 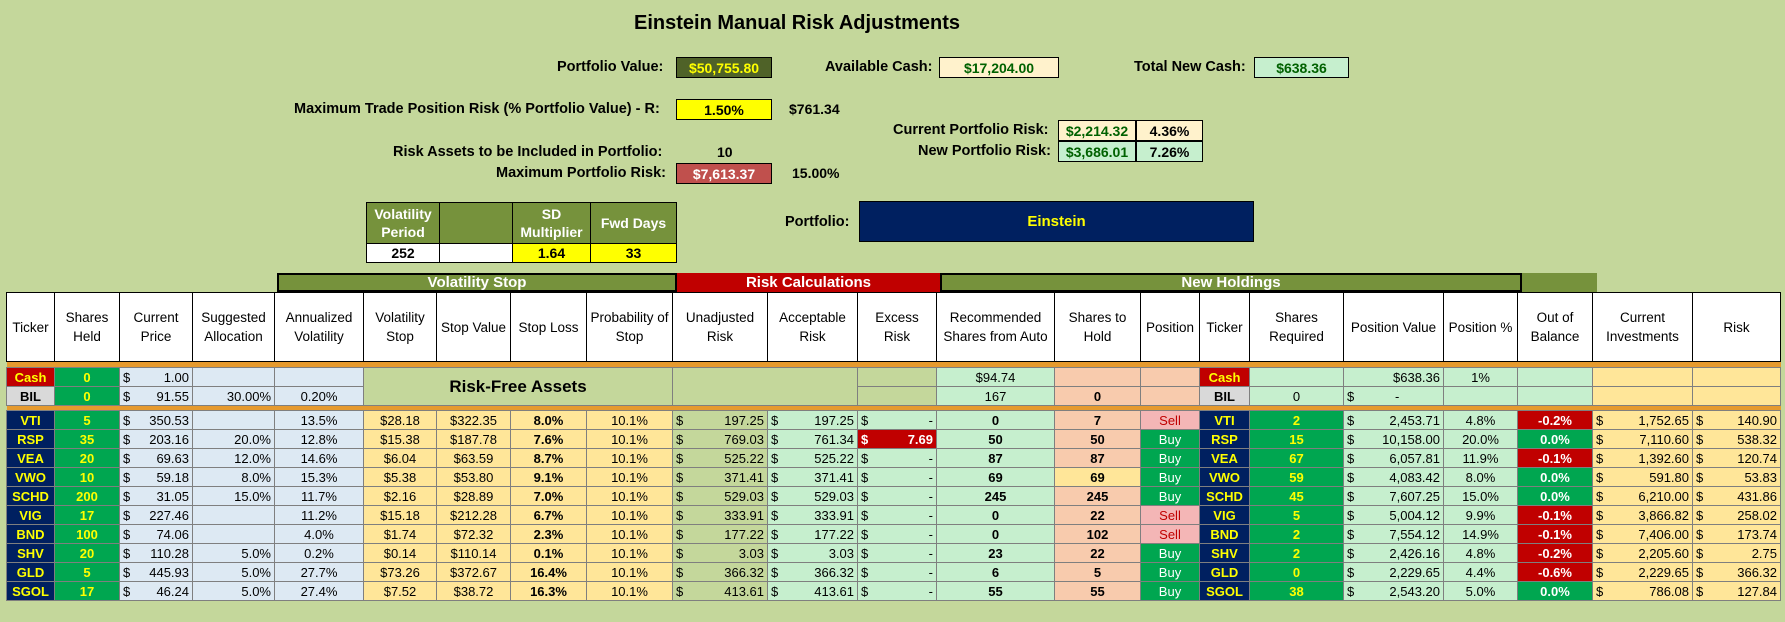 What do you see at coordinates (897, 420) in the screenshot?
I see `excess-risk-cell: $ -` at bounding box center [897, 420].